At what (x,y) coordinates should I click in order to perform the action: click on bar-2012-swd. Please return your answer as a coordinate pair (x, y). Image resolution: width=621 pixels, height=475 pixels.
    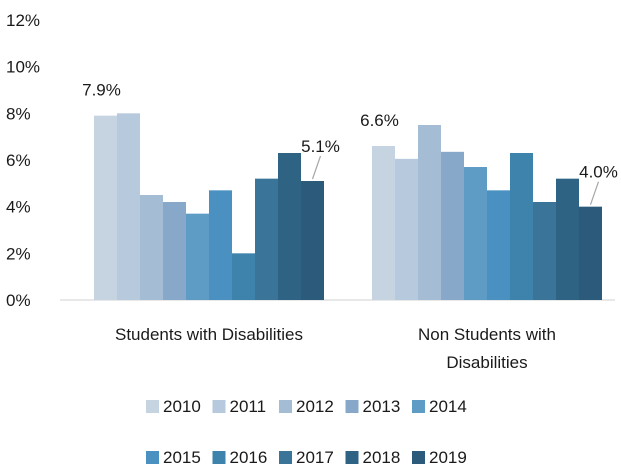
    Looking at the image, I should click on (151, 247).